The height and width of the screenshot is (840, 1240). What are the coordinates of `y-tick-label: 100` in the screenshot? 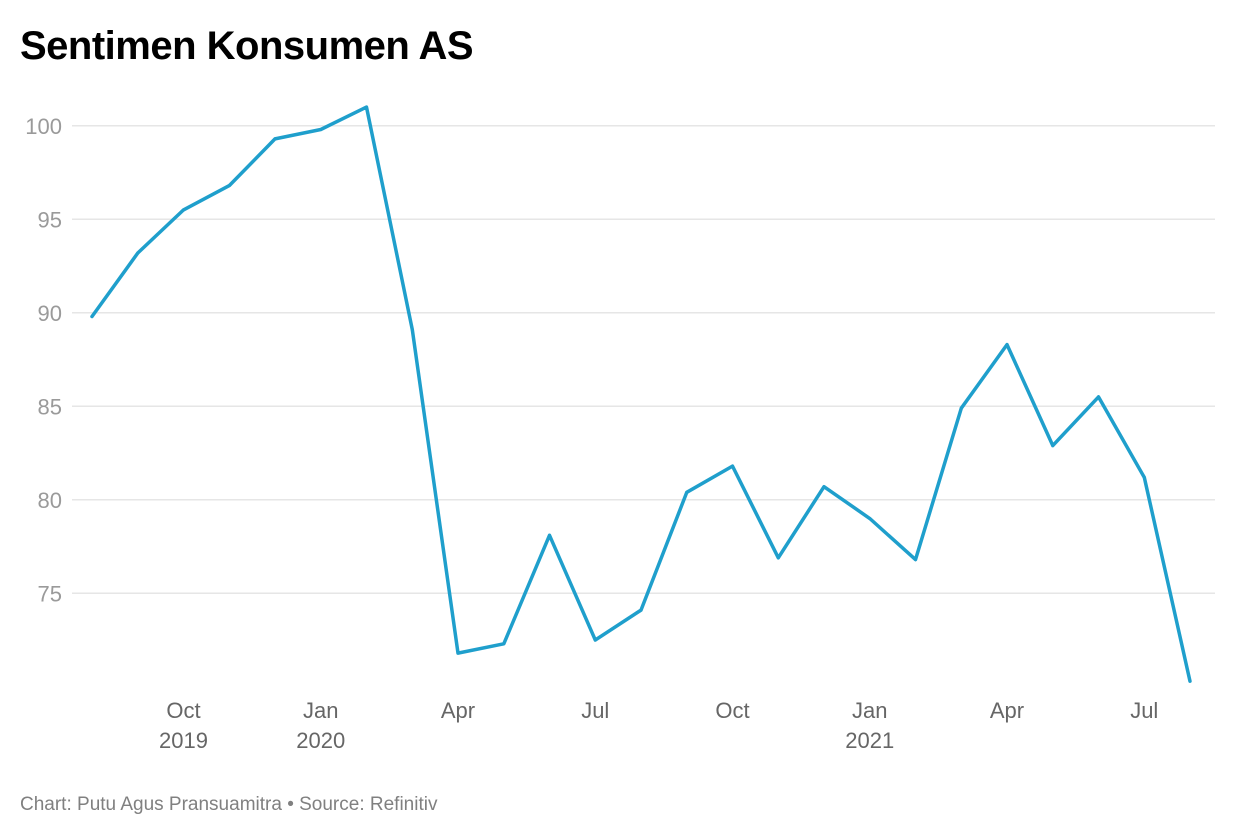 It's located at (43, 126).